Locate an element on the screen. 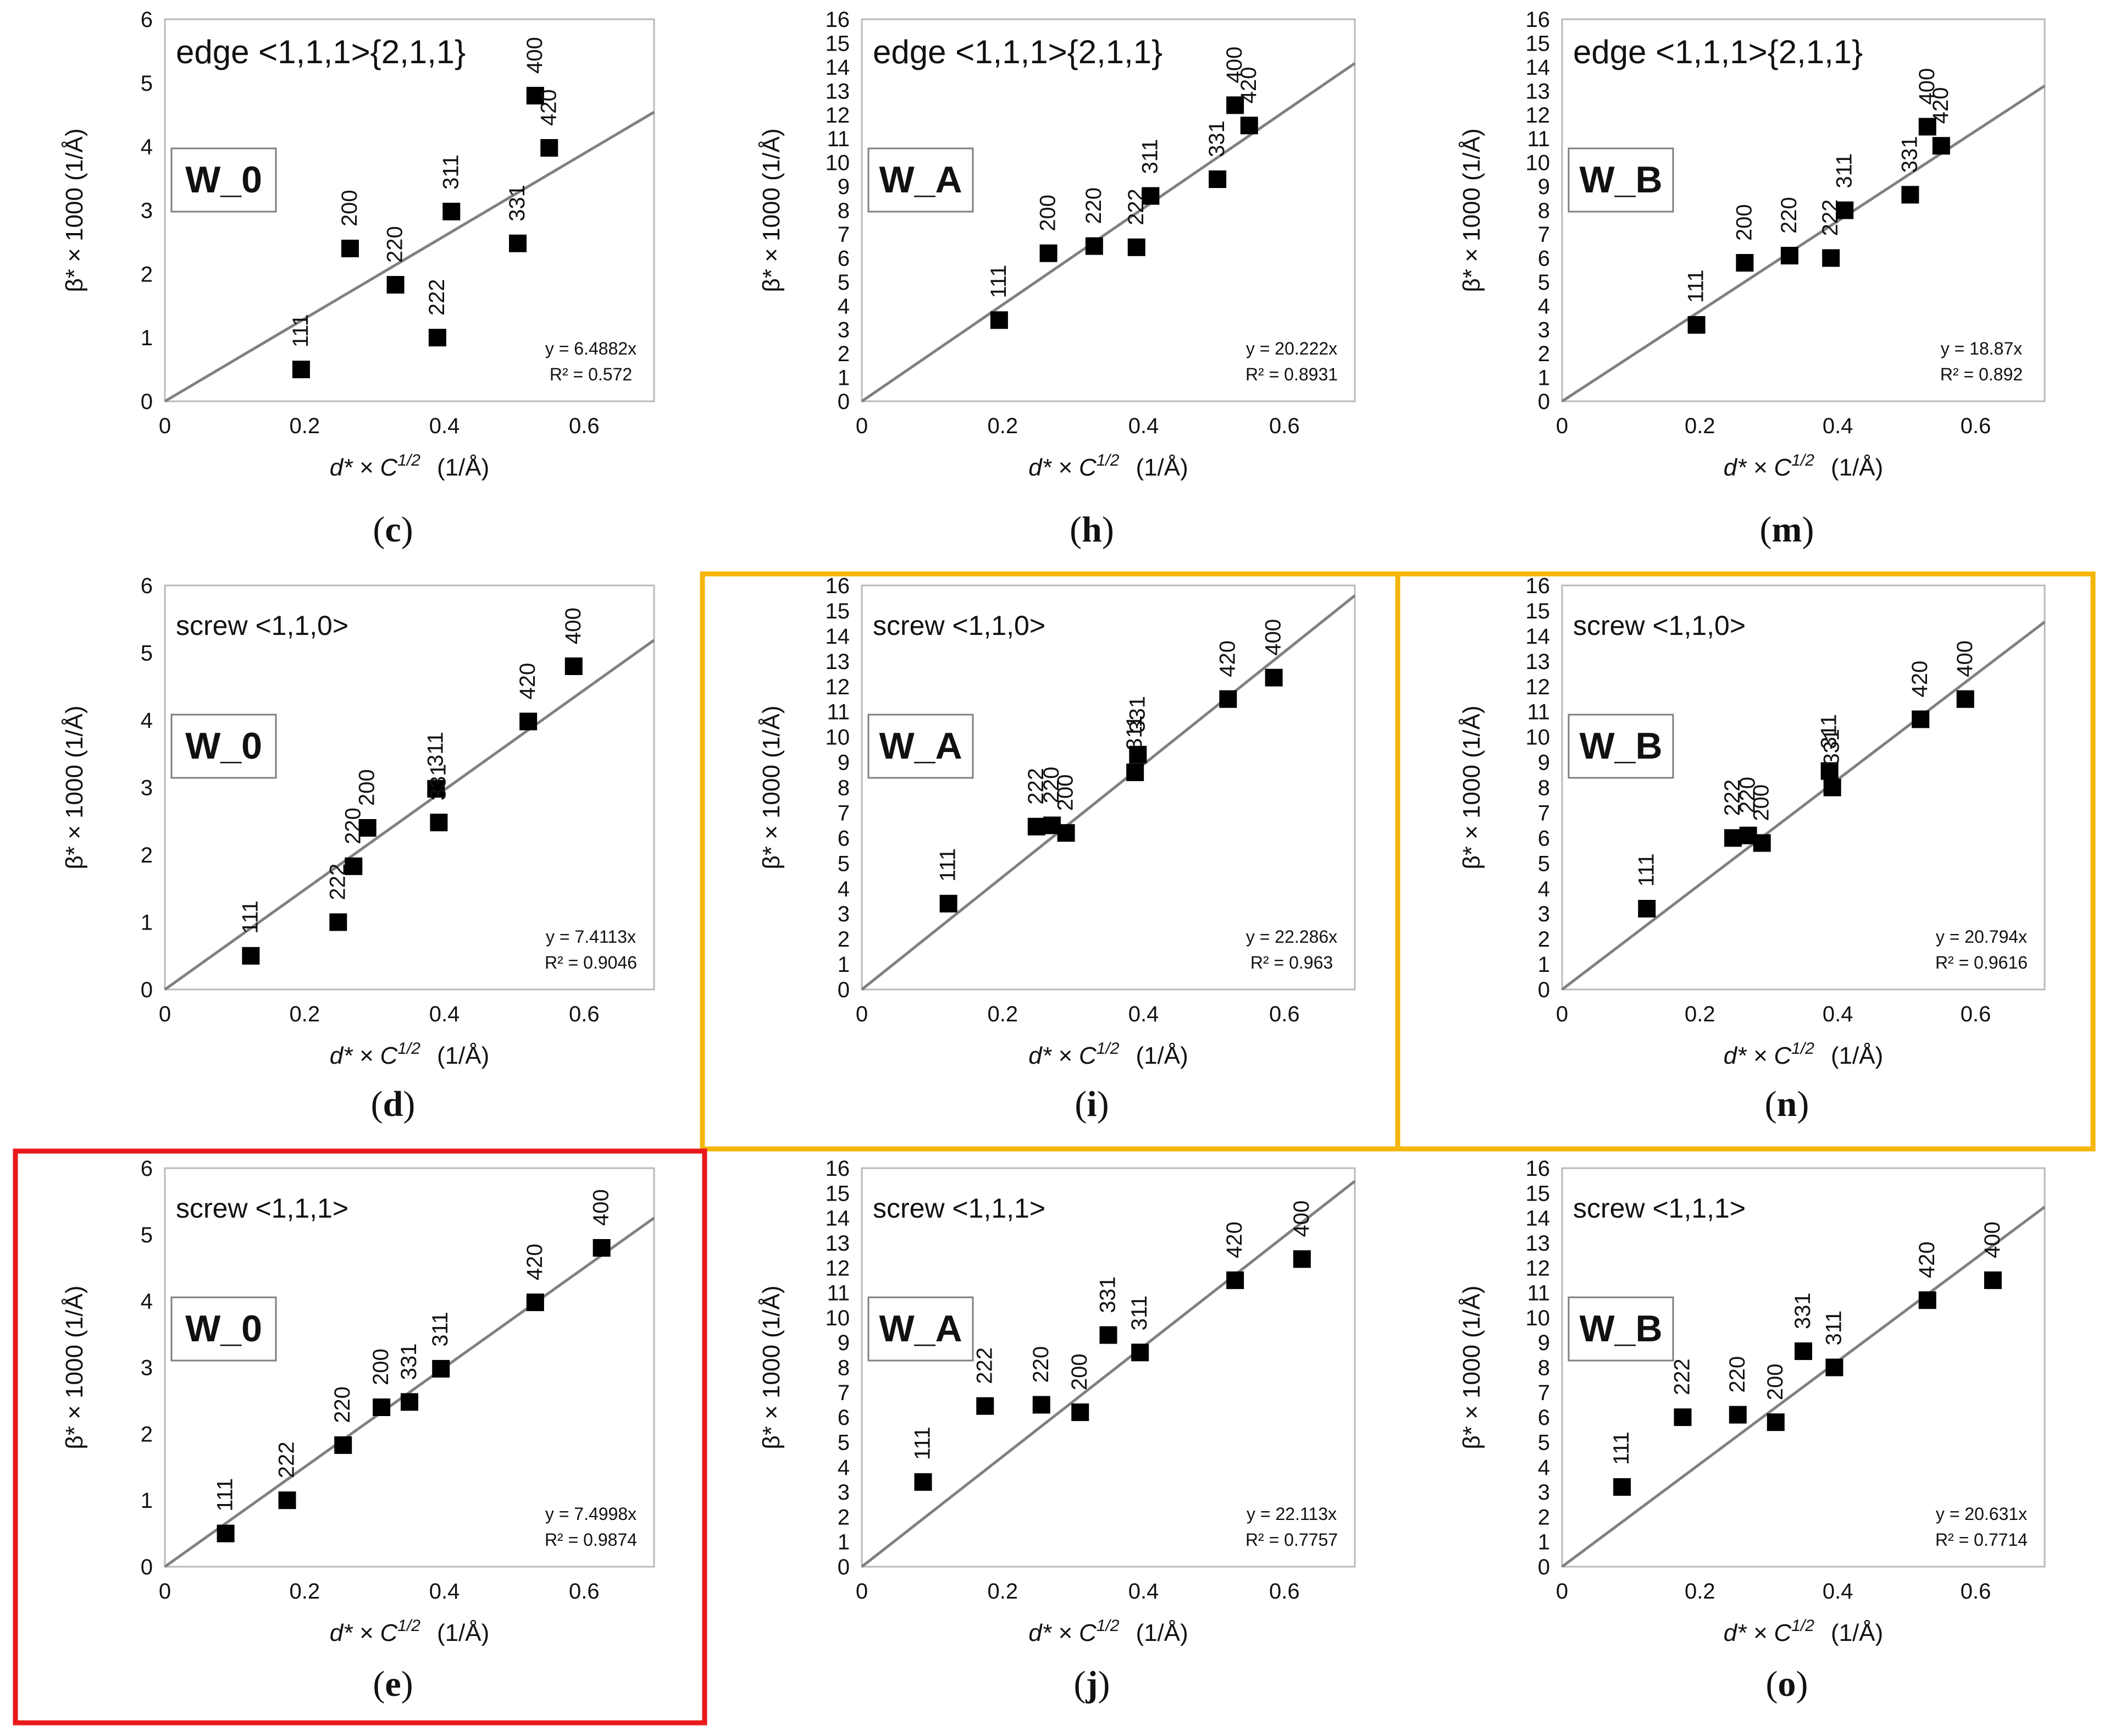  y-tick-label: 5 is located at coordinates (1544, 1442).